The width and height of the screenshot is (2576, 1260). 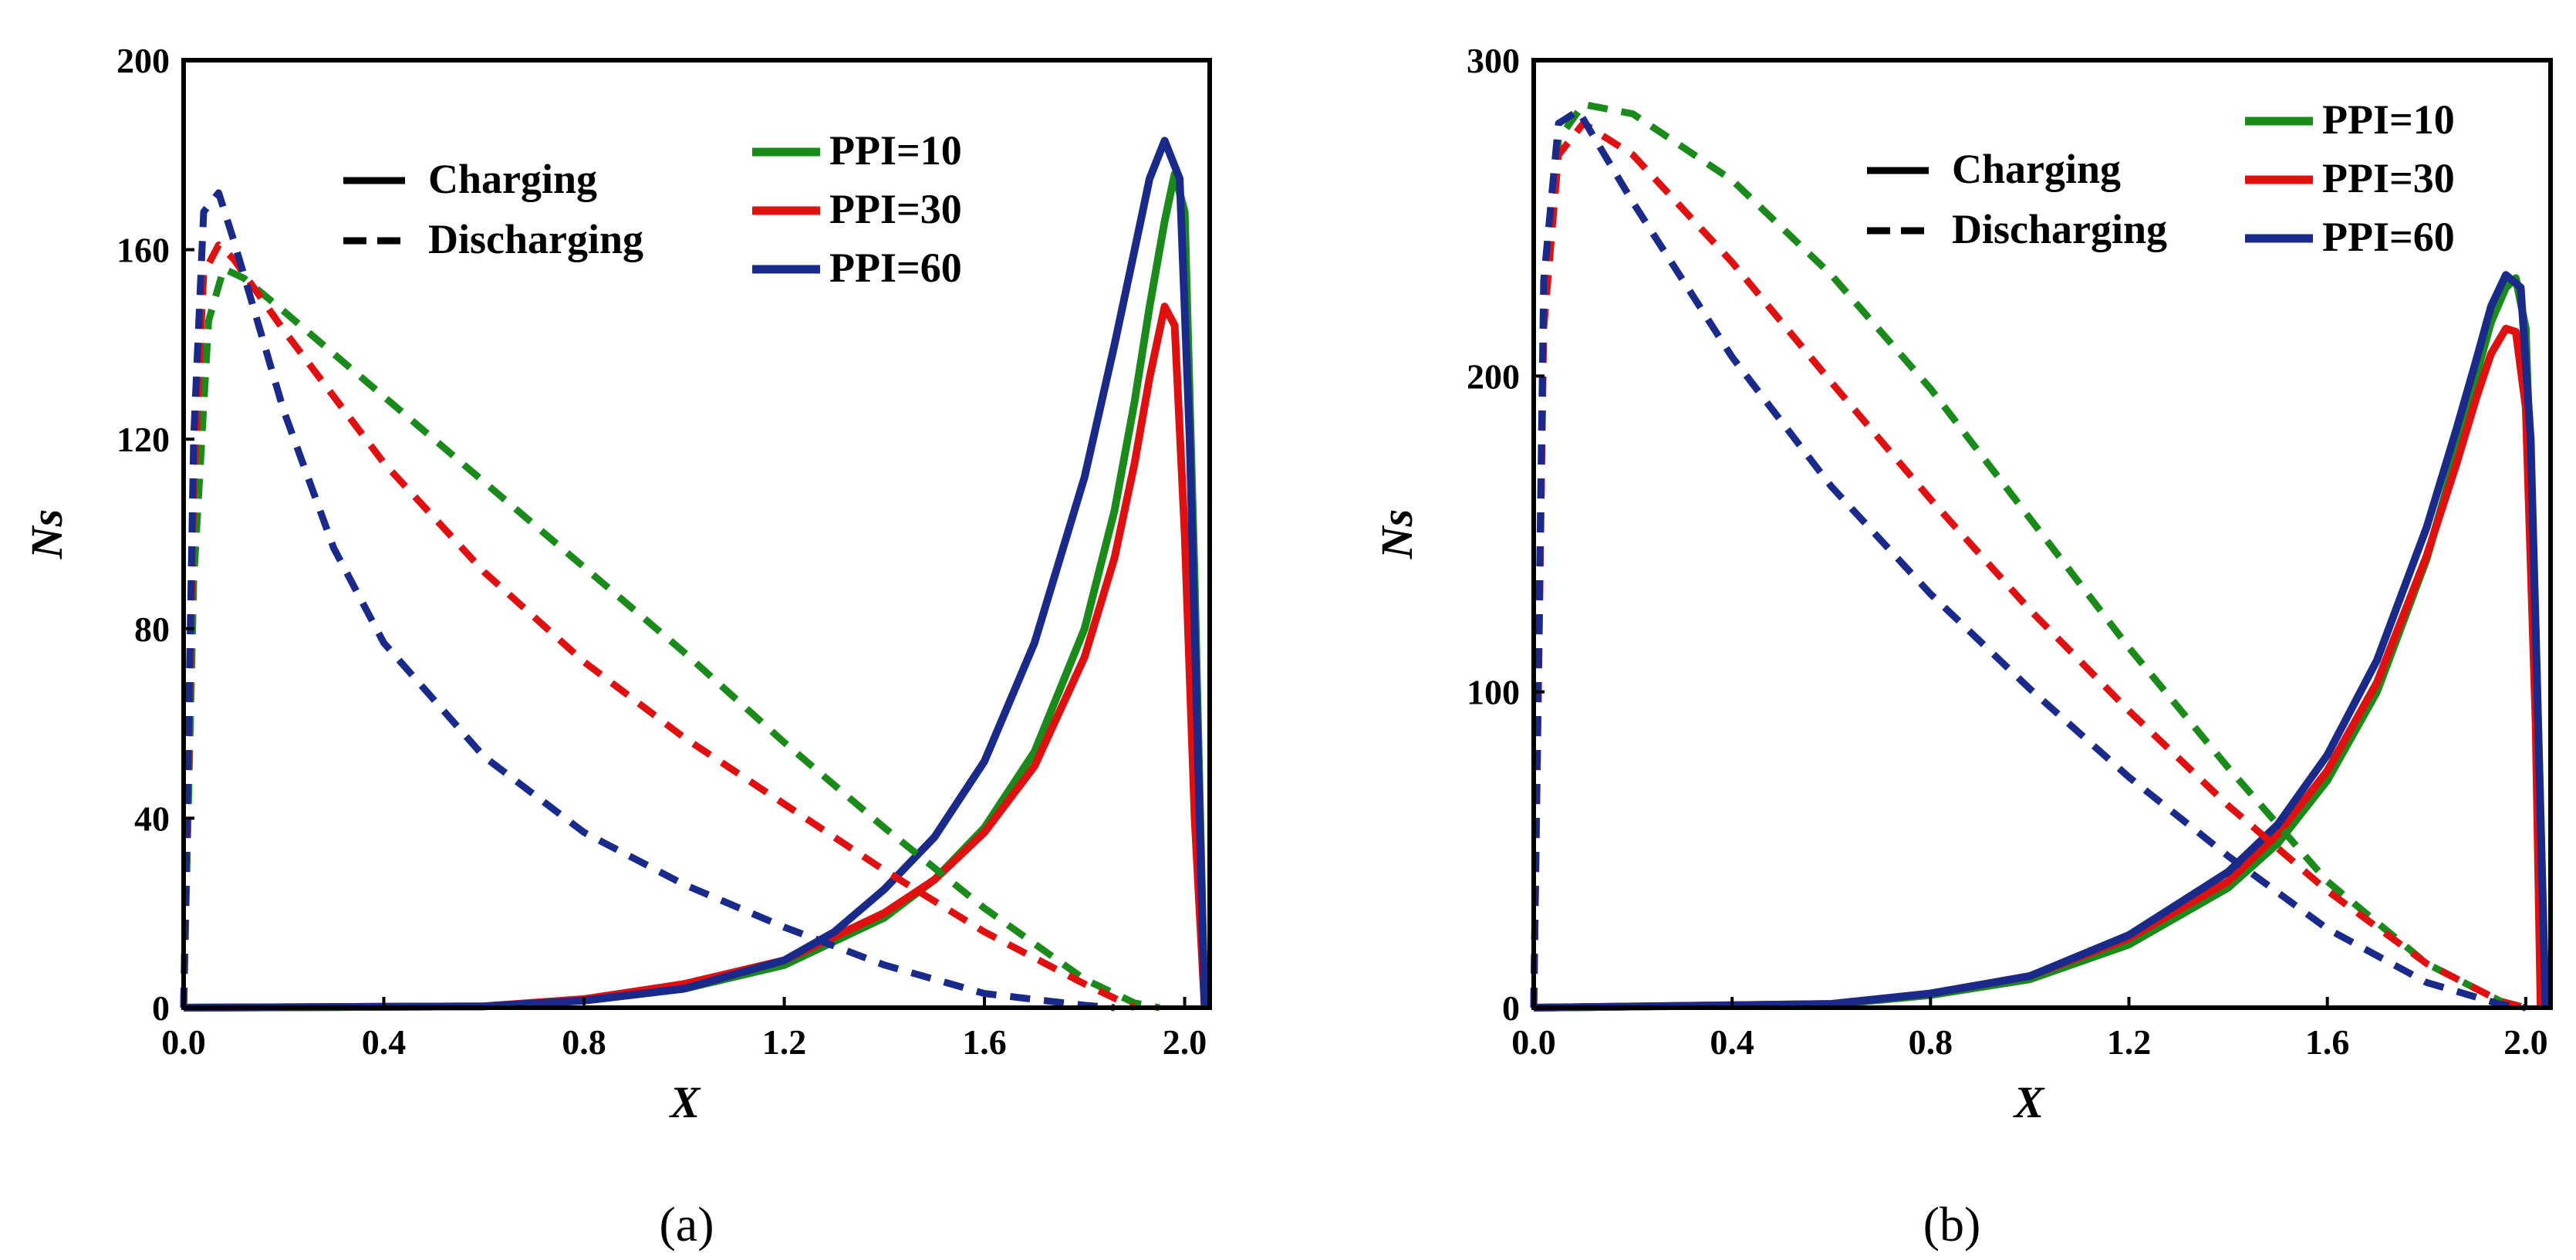 What do you see at coordinates (687, 1225) in the screenshot?
I see `panel-label: (a)` at bounding box center [687, 1225].